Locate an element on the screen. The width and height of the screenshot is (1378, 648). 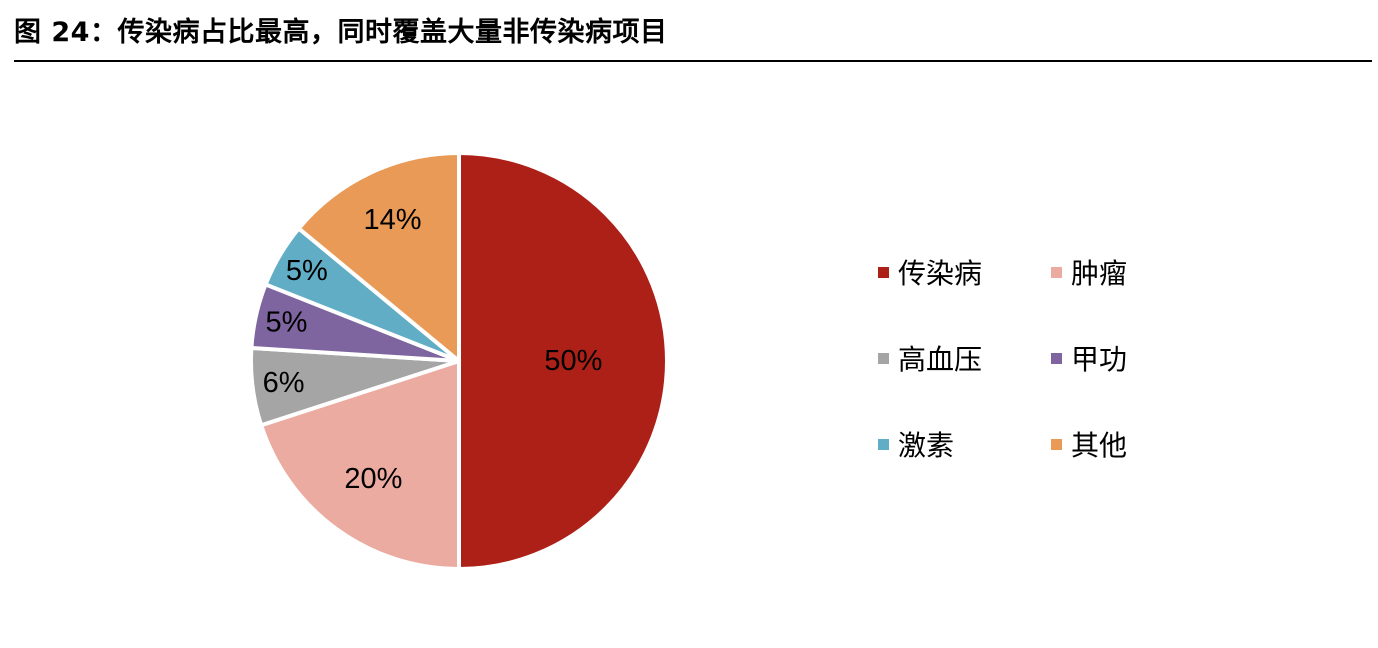
figure-title: 图 24：传染病占比最高，同时覆盖大量非传染病项目 is located at coordinates (341, 32).